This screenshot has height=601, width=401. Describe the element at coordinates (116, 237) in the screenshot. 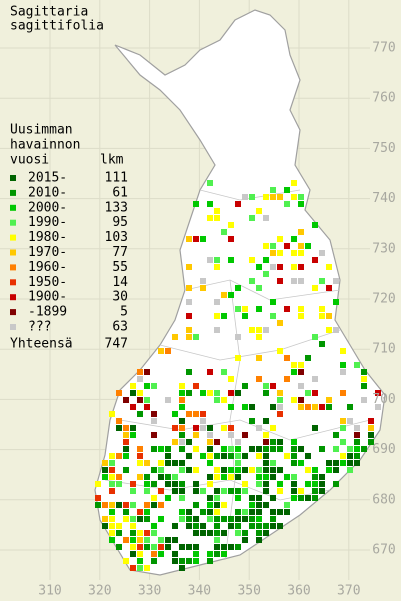

I see `legend-count: 103` at that location.